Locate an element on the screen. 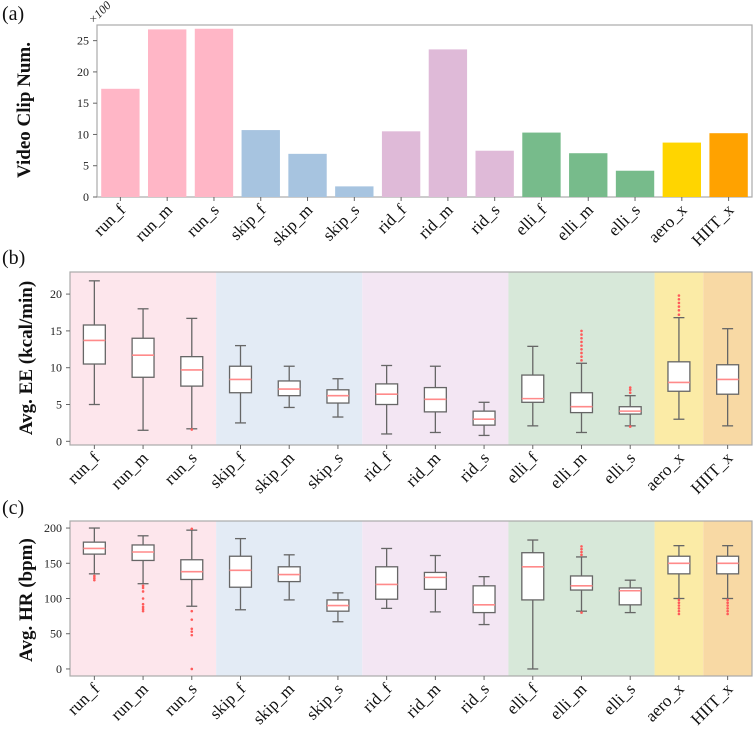 Image resolution: width=754 pixels, height=751 pixels. panel-label: (b) is located at coordinates (13, 258).